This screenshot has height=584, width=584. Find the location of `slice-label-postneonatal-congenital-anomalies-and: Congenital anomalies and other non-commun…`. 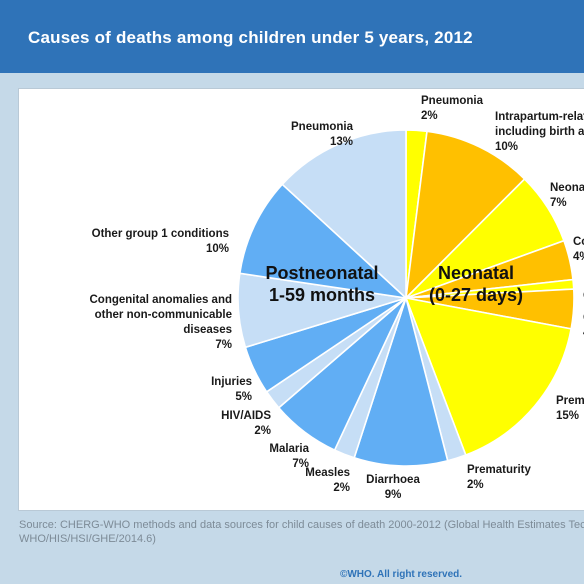

slice-label-postneonatal-congenital-anomalies-and: Congenital anomalies and other non-commun… is located at coordinates (161, 322).